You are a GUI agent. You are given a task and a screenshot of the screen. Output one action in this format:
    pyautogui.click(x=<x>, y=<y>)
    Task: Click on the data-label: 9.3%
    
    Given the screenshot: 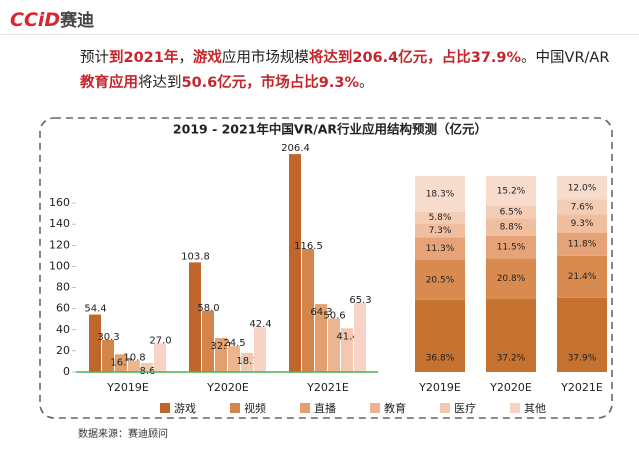 What is the action you would take?
    pyautogui.click(x=582, y=224)
    